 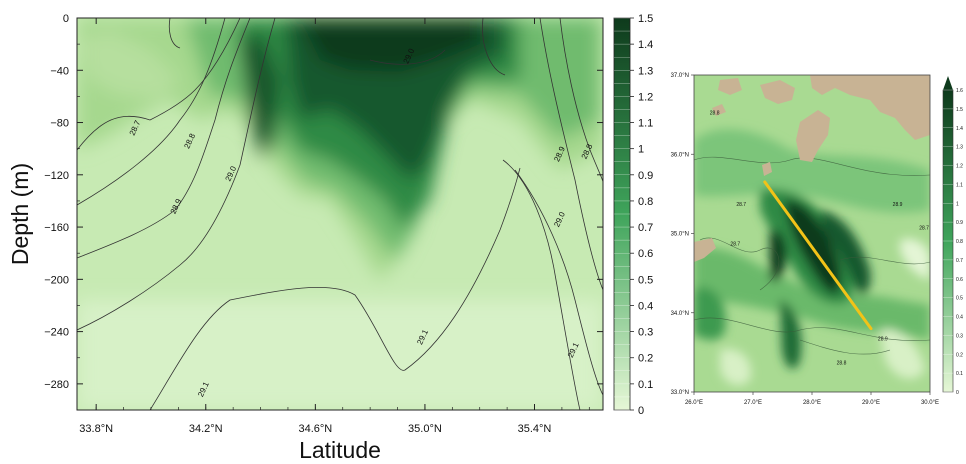 I want to click on map-x-tick-label: 27.0°E, so click(x=753, y=403).